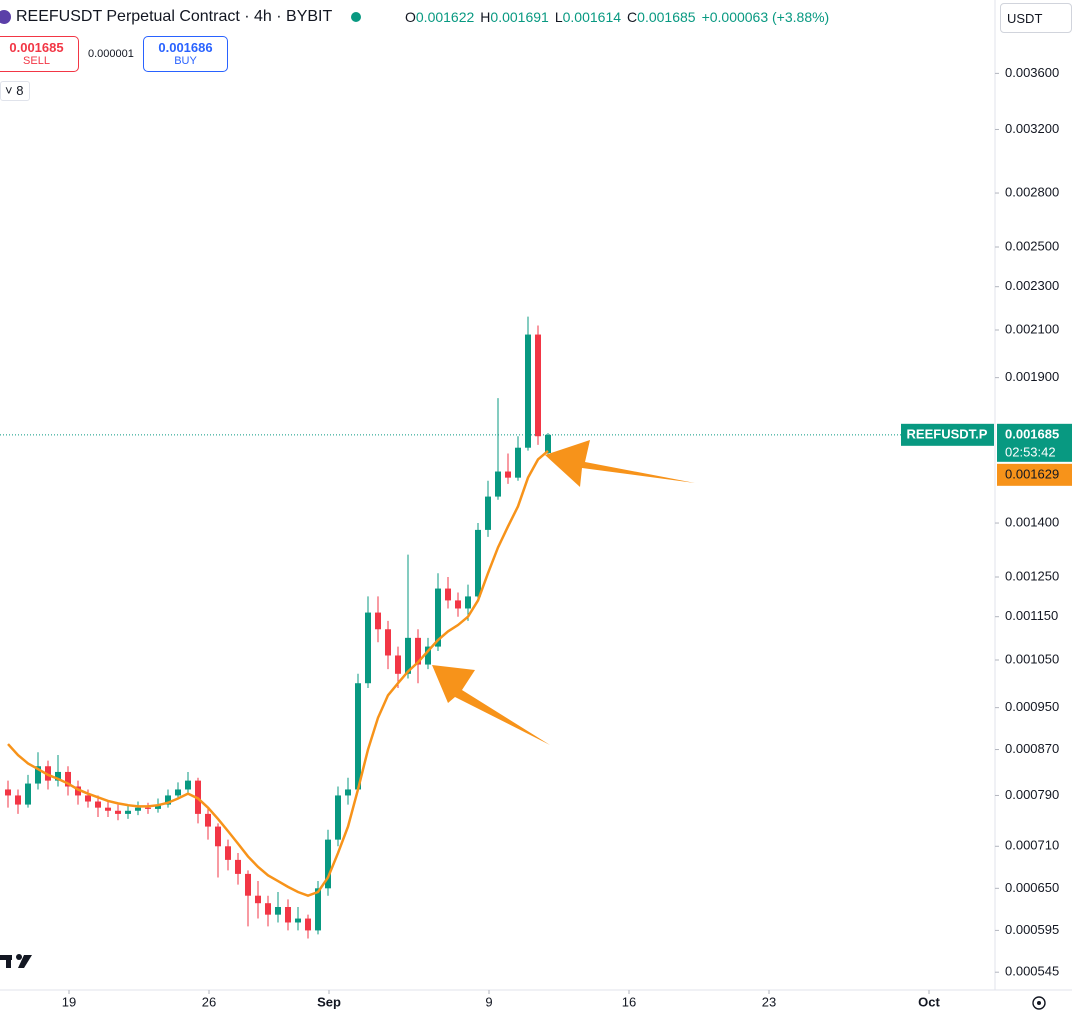 Image resolution: width=1072 pixels, height=1012 pixels. I want to click on currency: USDT, so click(1025, 18).